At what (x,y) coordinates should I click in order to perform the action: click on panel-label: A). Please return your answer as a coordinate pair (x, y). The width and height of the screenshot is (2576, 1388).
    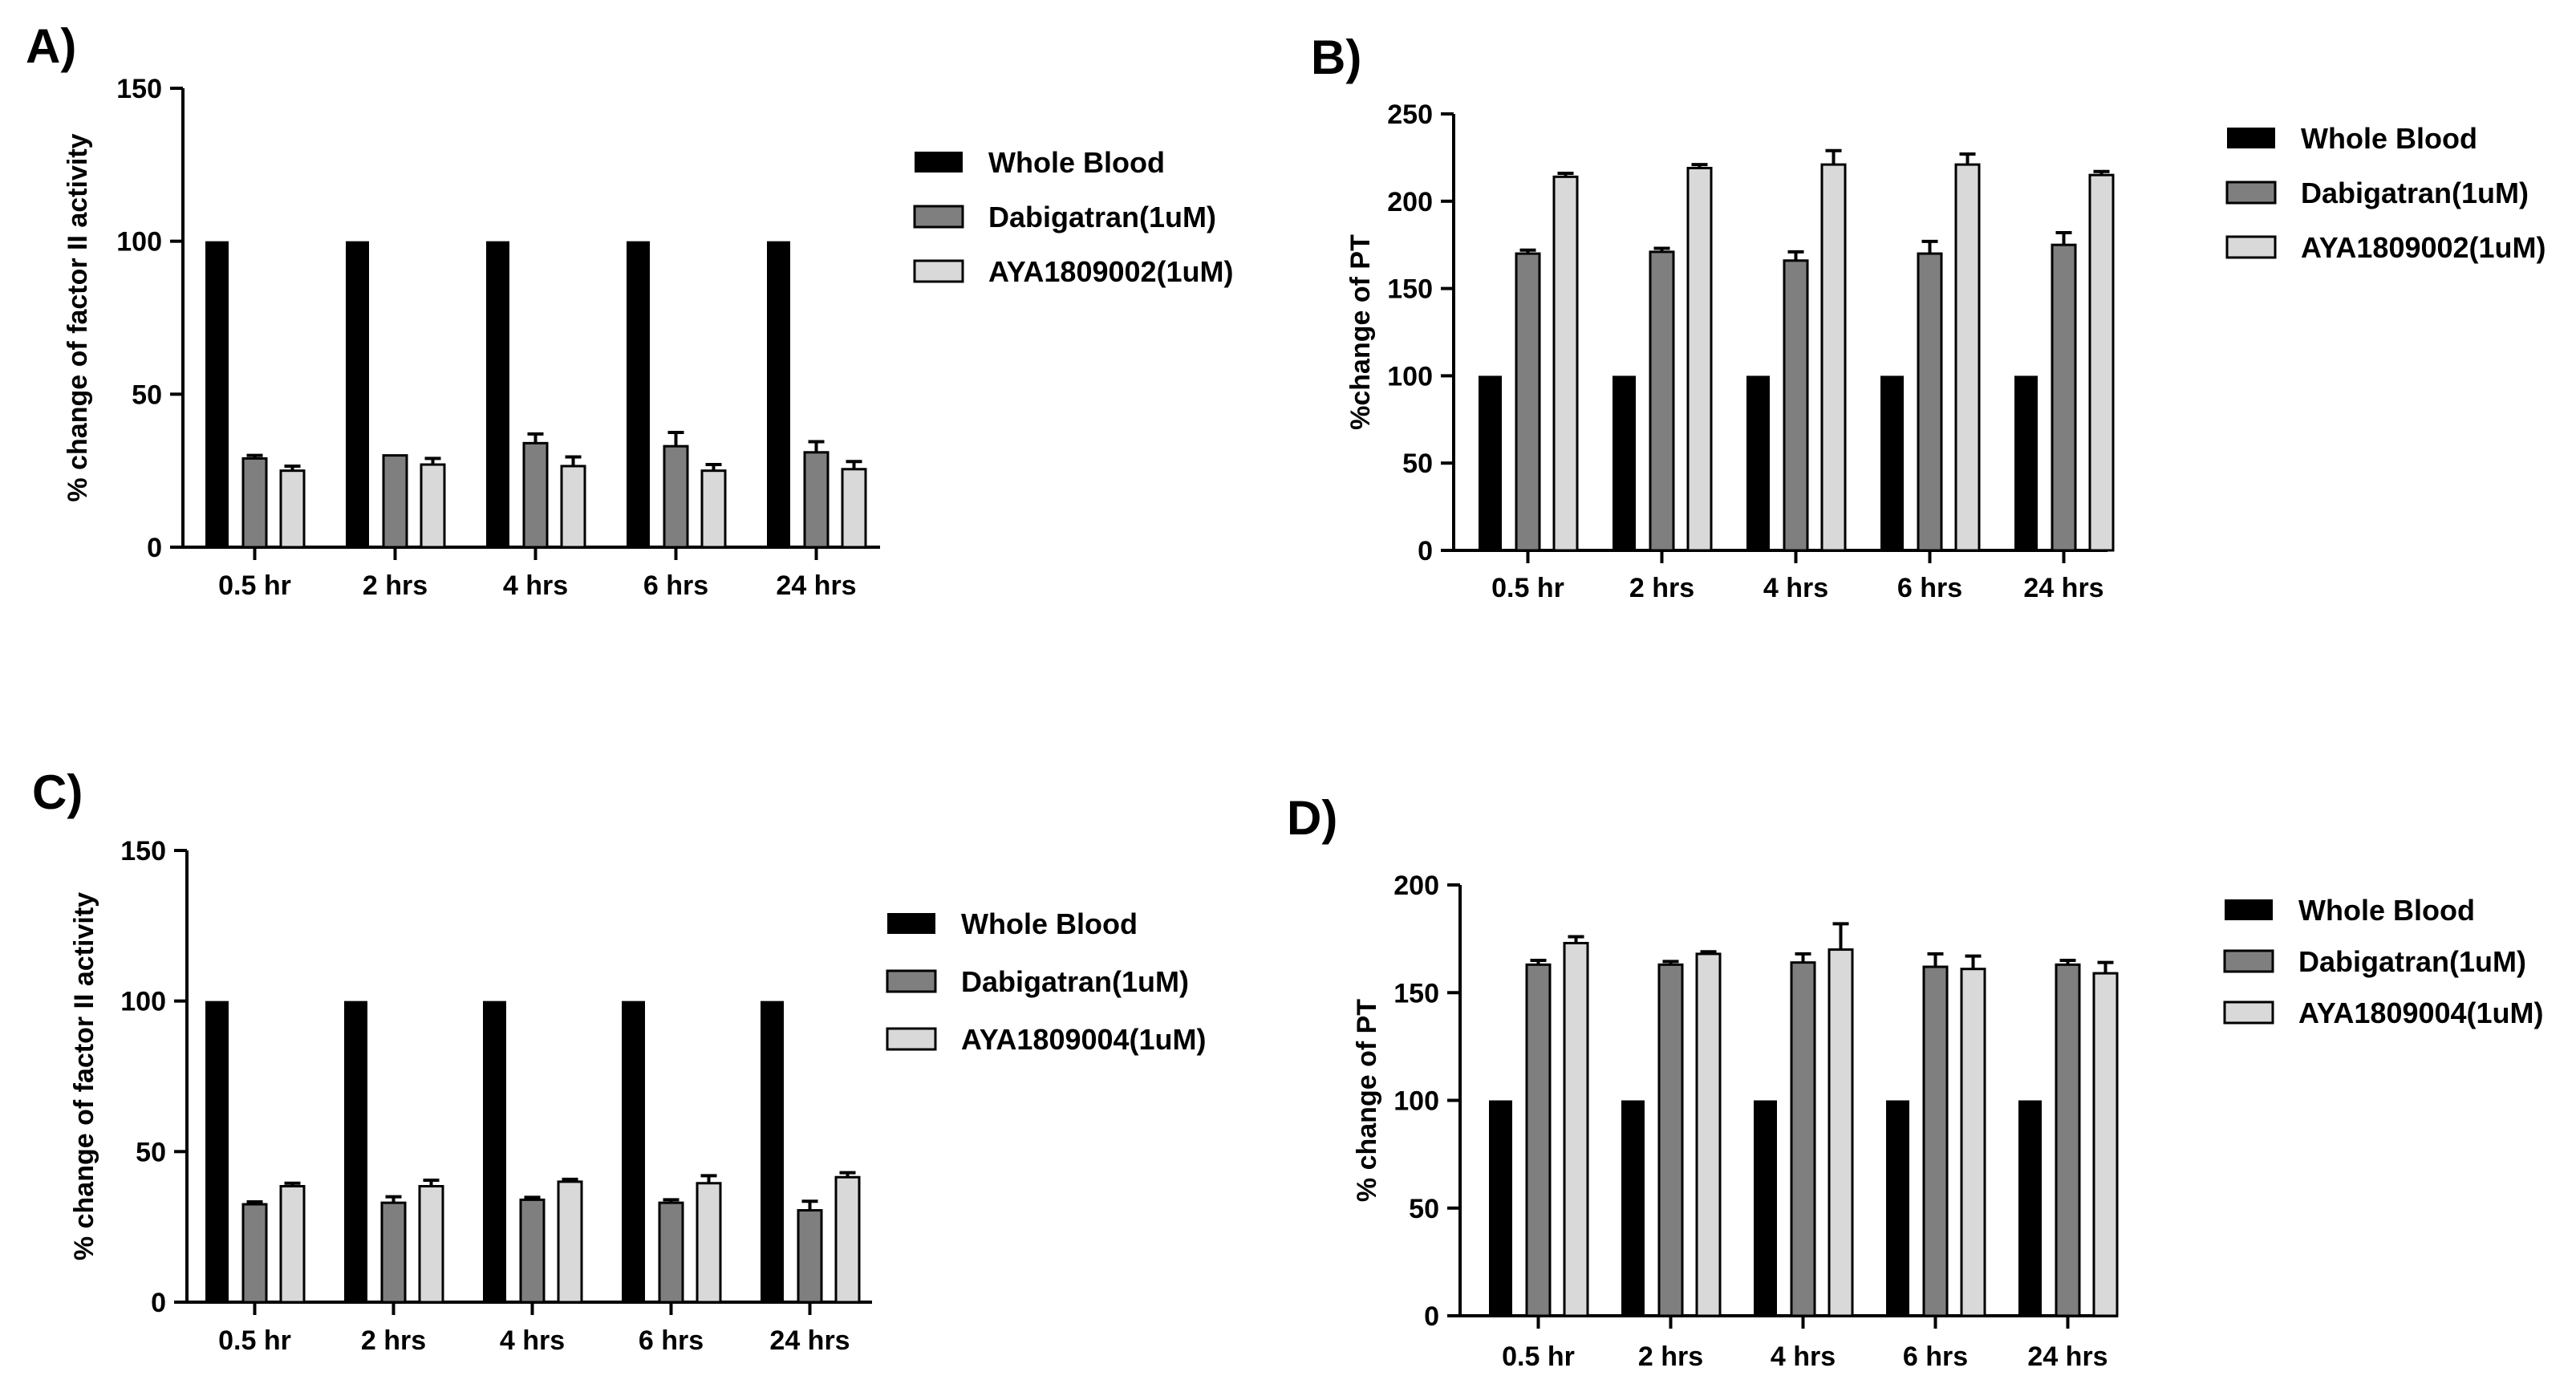
    Looking at the image, I should click on (51, 46).